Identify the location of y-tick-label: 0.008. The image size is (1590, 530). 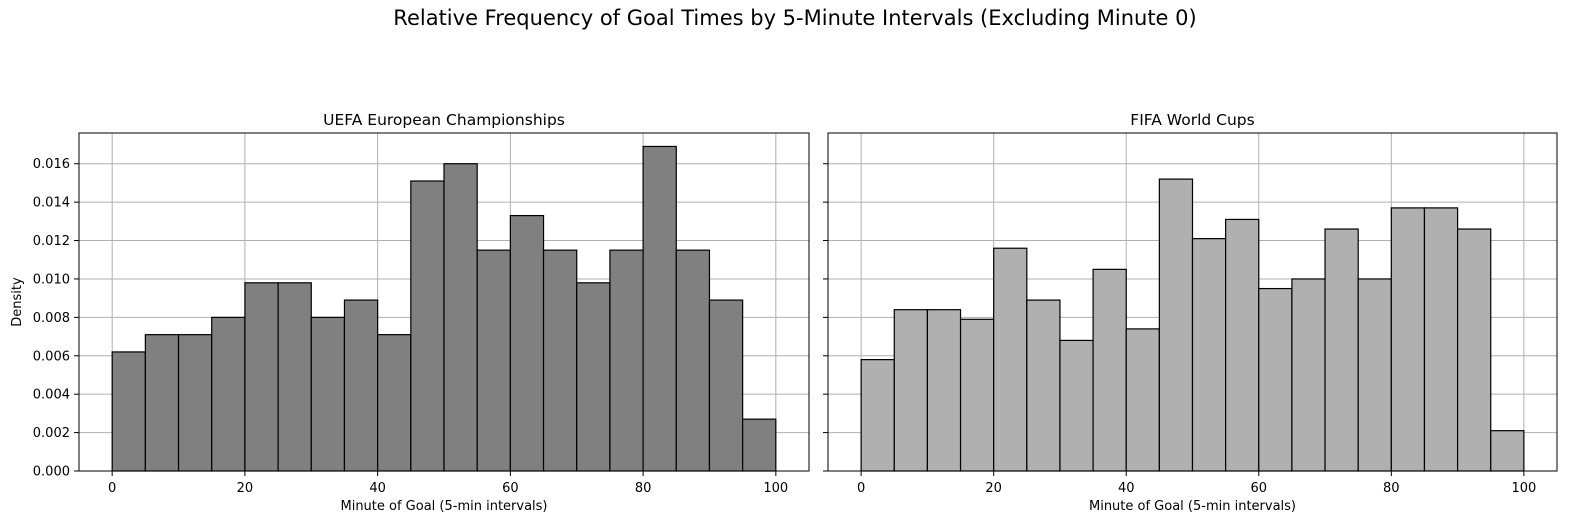
(51, 318).